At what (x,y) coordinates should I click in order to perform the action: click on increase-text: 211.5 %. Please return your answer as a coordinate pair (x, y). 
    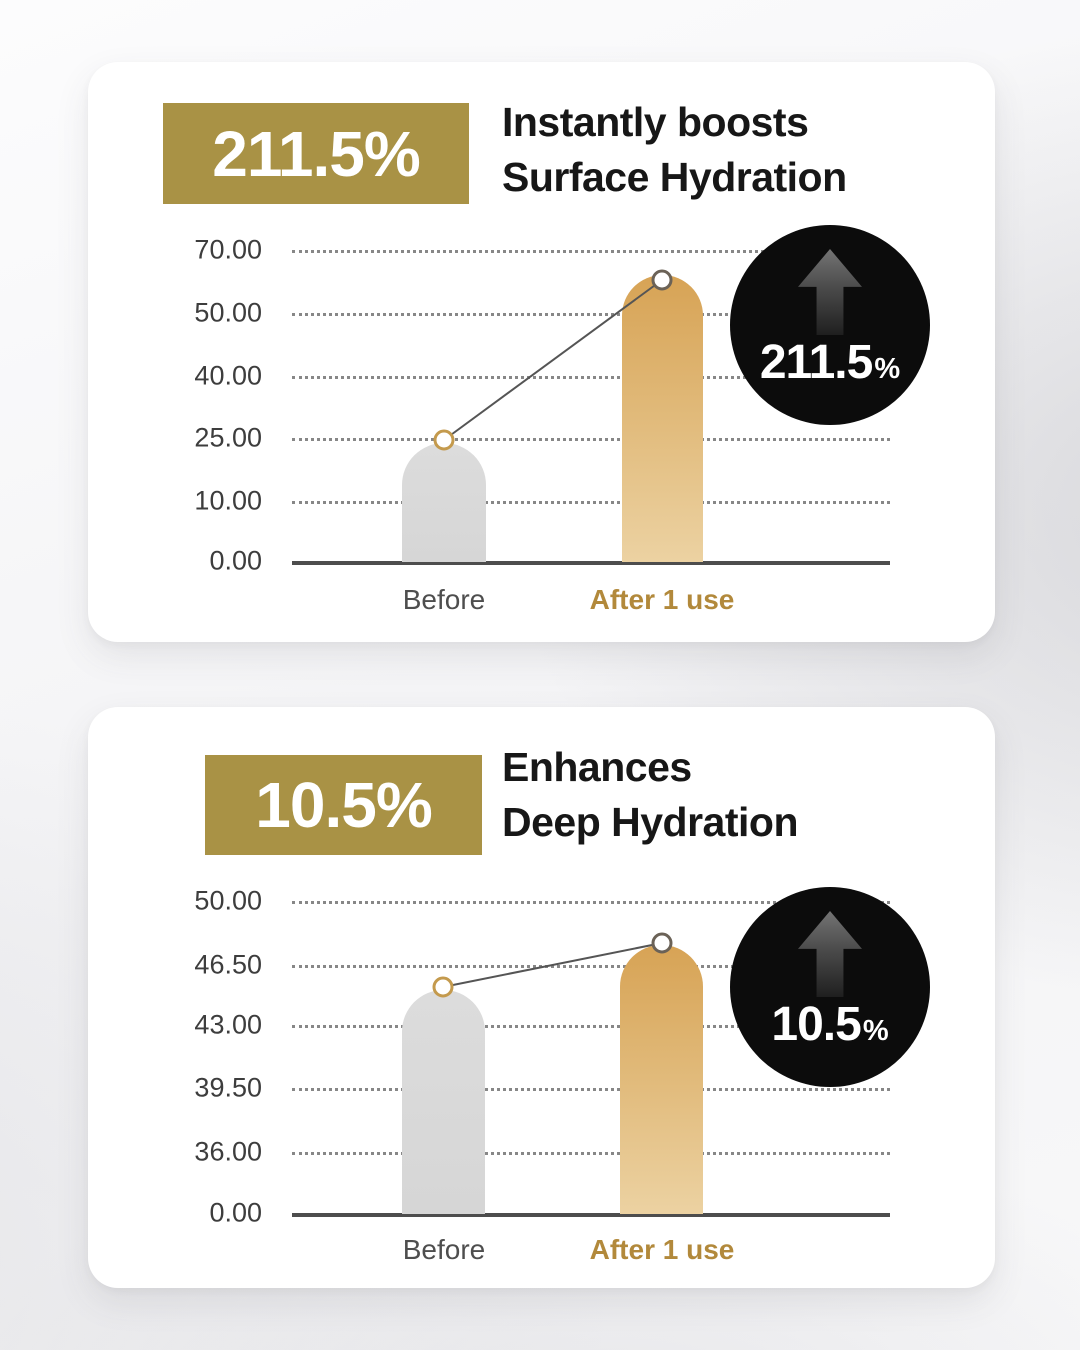
    Looking at the image, I should click on (830, 362).